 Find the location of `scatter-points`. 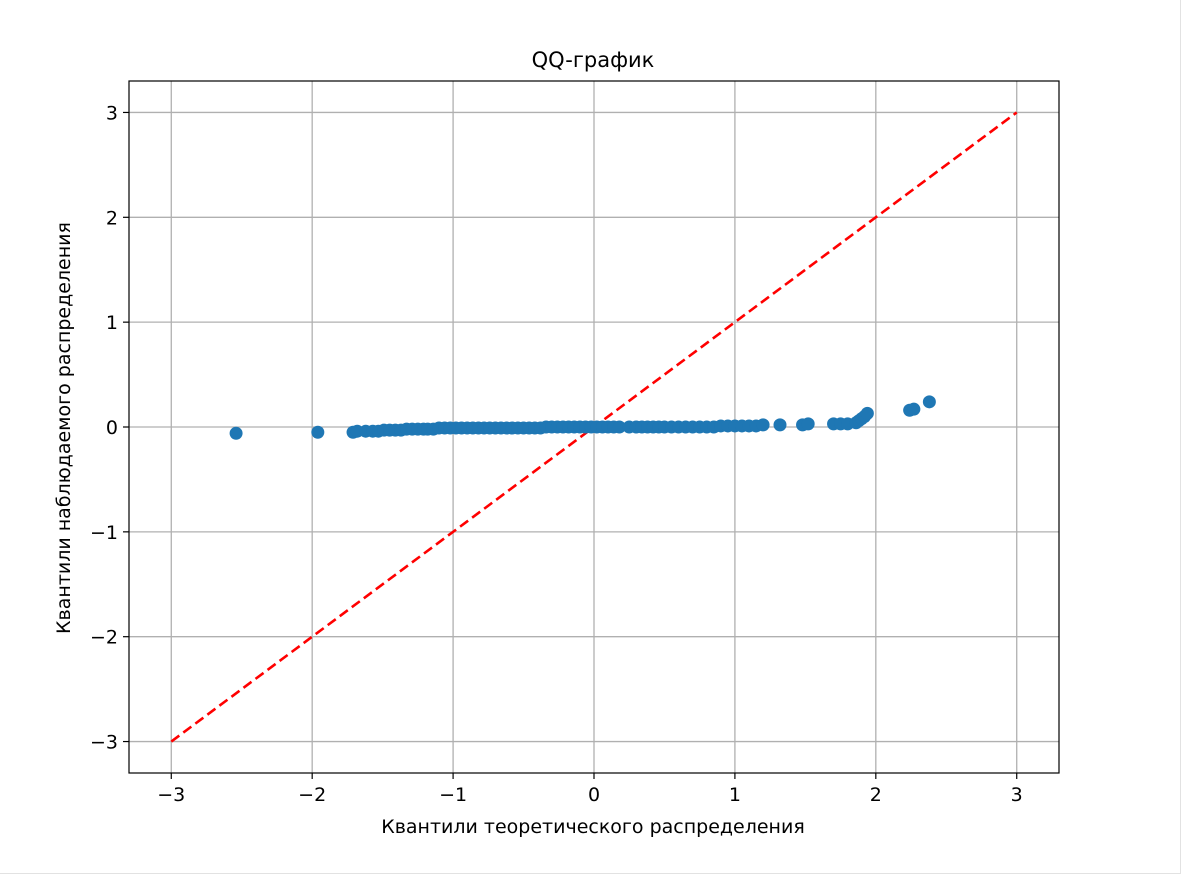

scatter-points is located at coordinates (582, 417).